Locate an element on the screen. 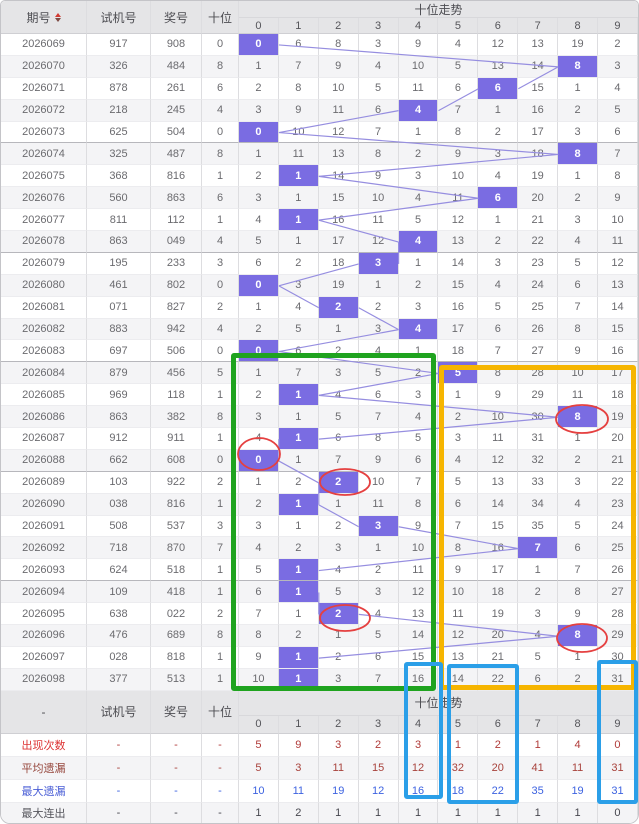  table-row: 2026098 377 513 1 10 1 3 7 16 14 22 6 2 31 is located at coordinates (319, 679).